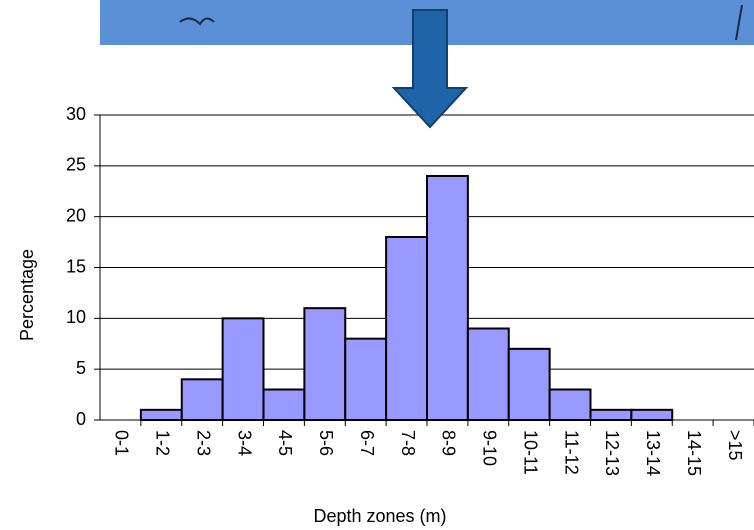 This screenshot has width=754, height=530. Describe the element at coordinates (81, 368) in the screenshot. I see `y-tick-label: 5` at that location.